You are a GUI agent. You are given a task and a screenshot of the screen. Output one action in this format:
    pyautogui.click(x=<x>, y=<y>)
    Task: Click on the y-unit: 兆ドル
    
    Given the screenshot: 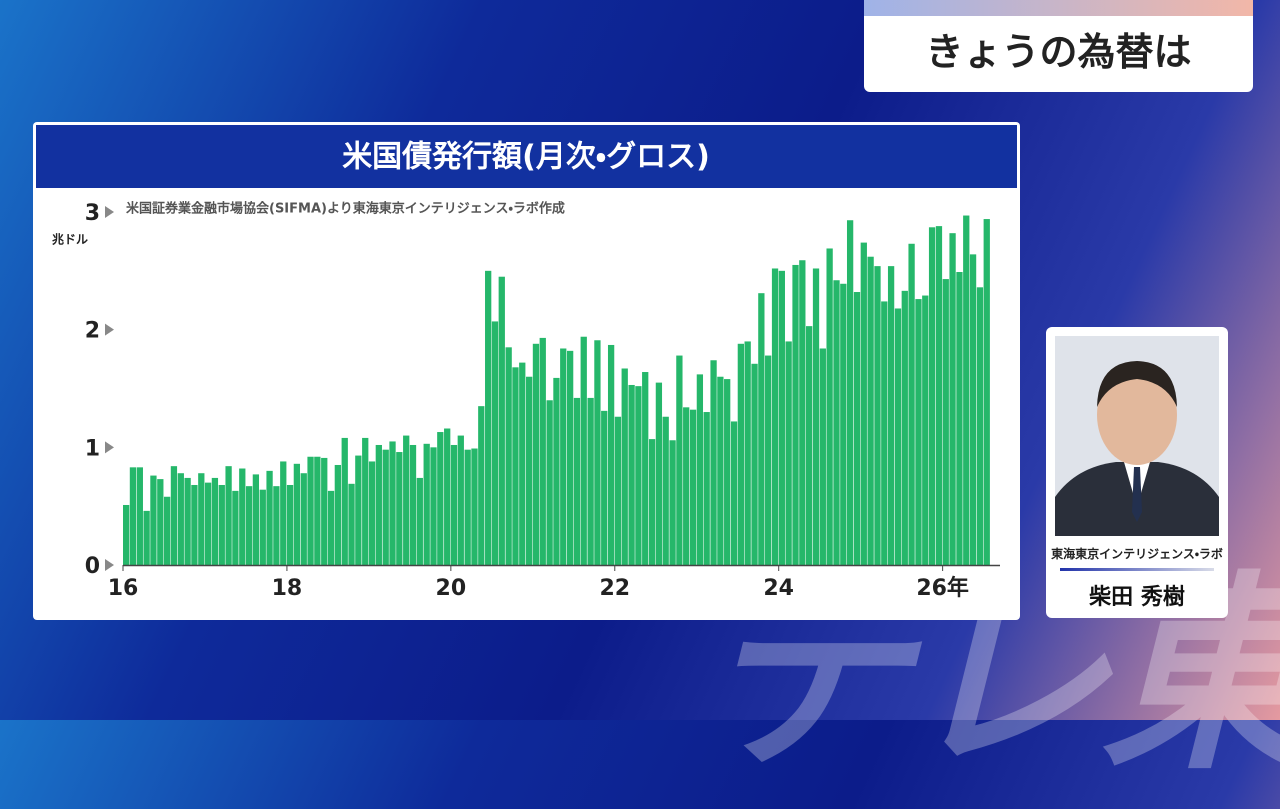 What is the action you would take?
    pyautogui.click(x=70, y=239)
    